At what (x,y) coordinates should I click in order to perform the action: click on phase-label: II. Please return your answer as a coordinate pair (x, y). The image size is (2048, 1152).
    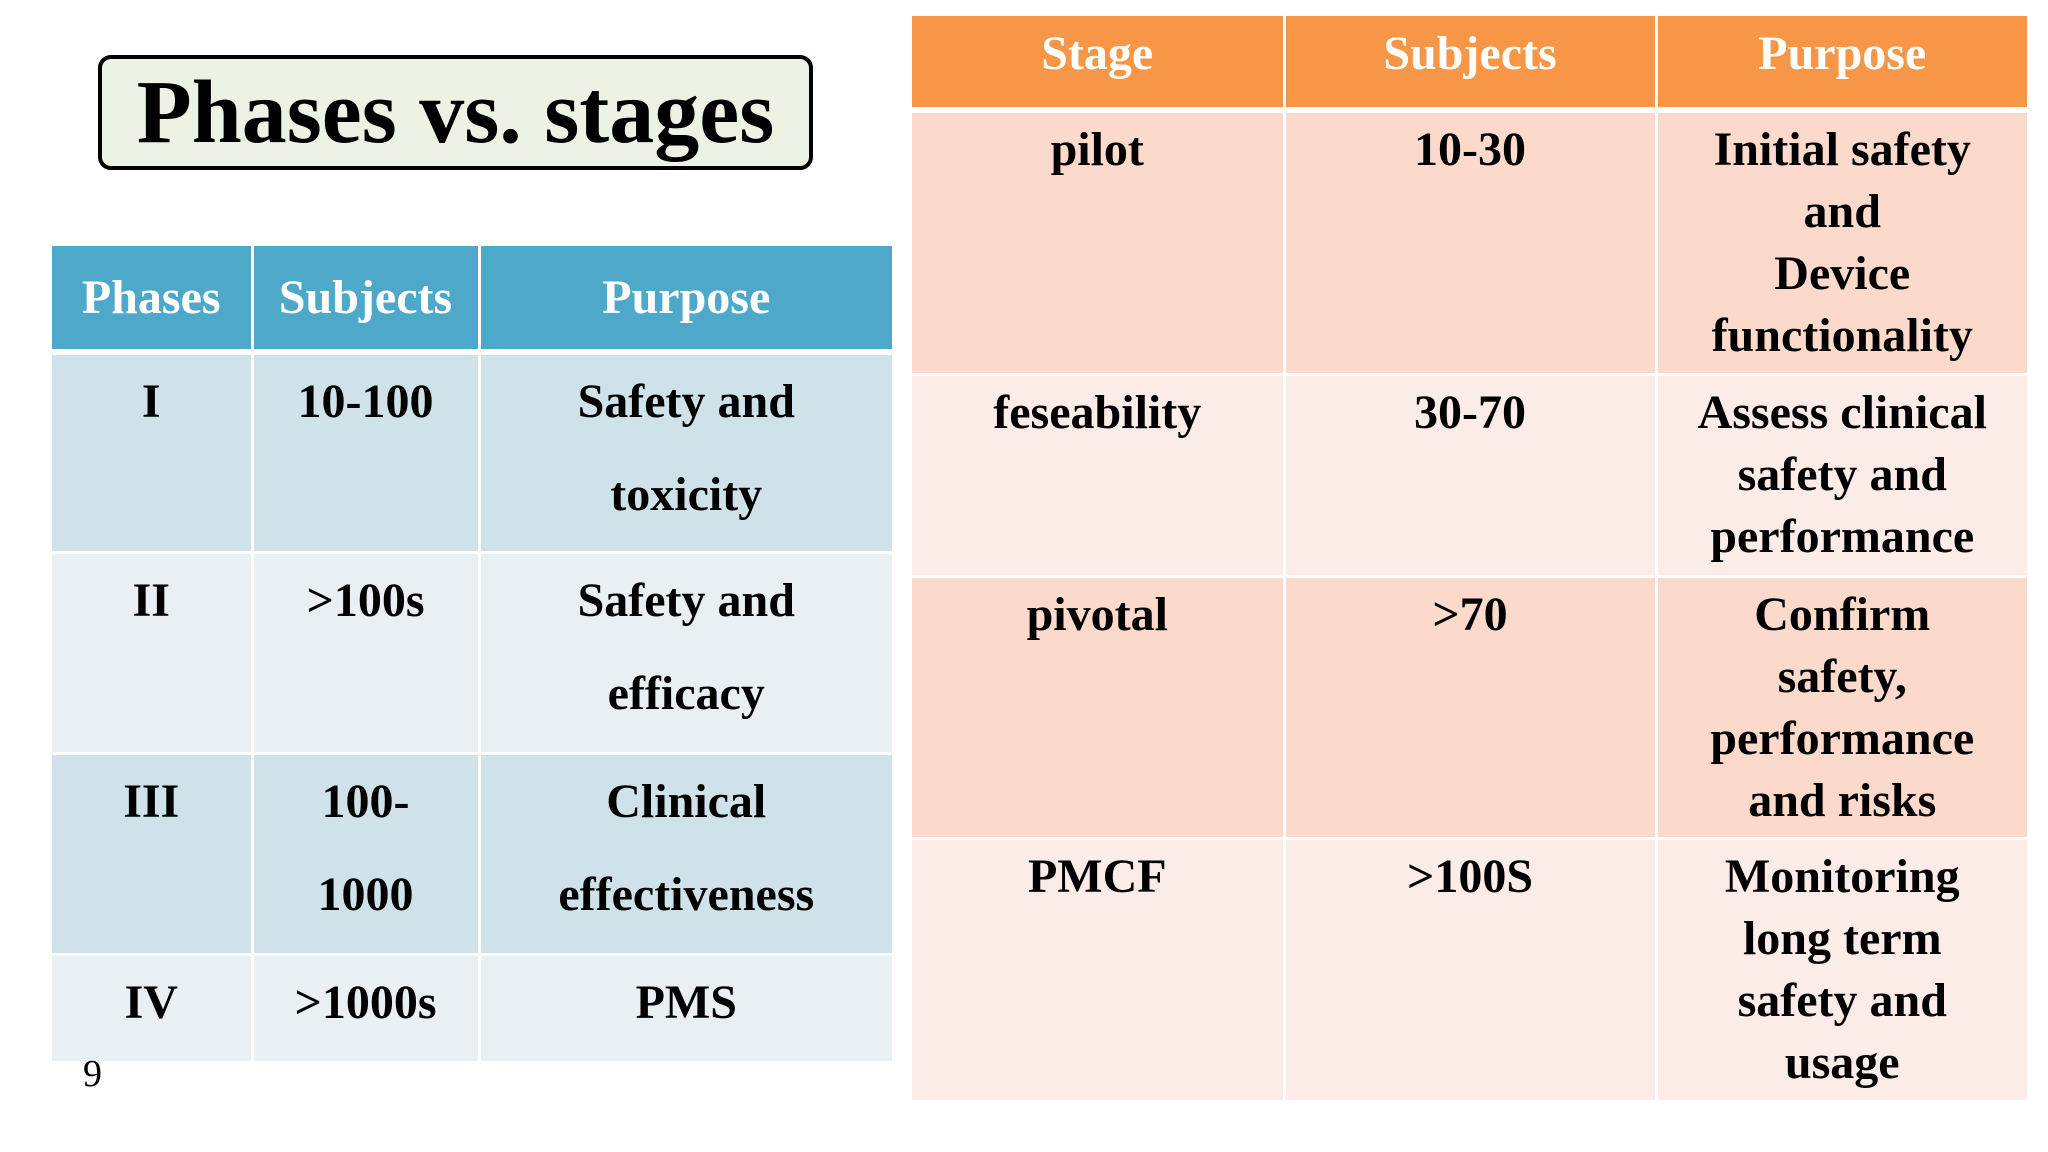
    Looking at the image, I should click on (151, 600).